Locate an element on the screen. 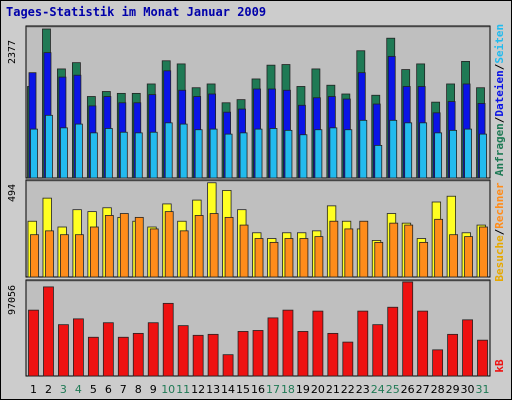  legend-top-item-2: Dateien is located at coordinates (499, 93).